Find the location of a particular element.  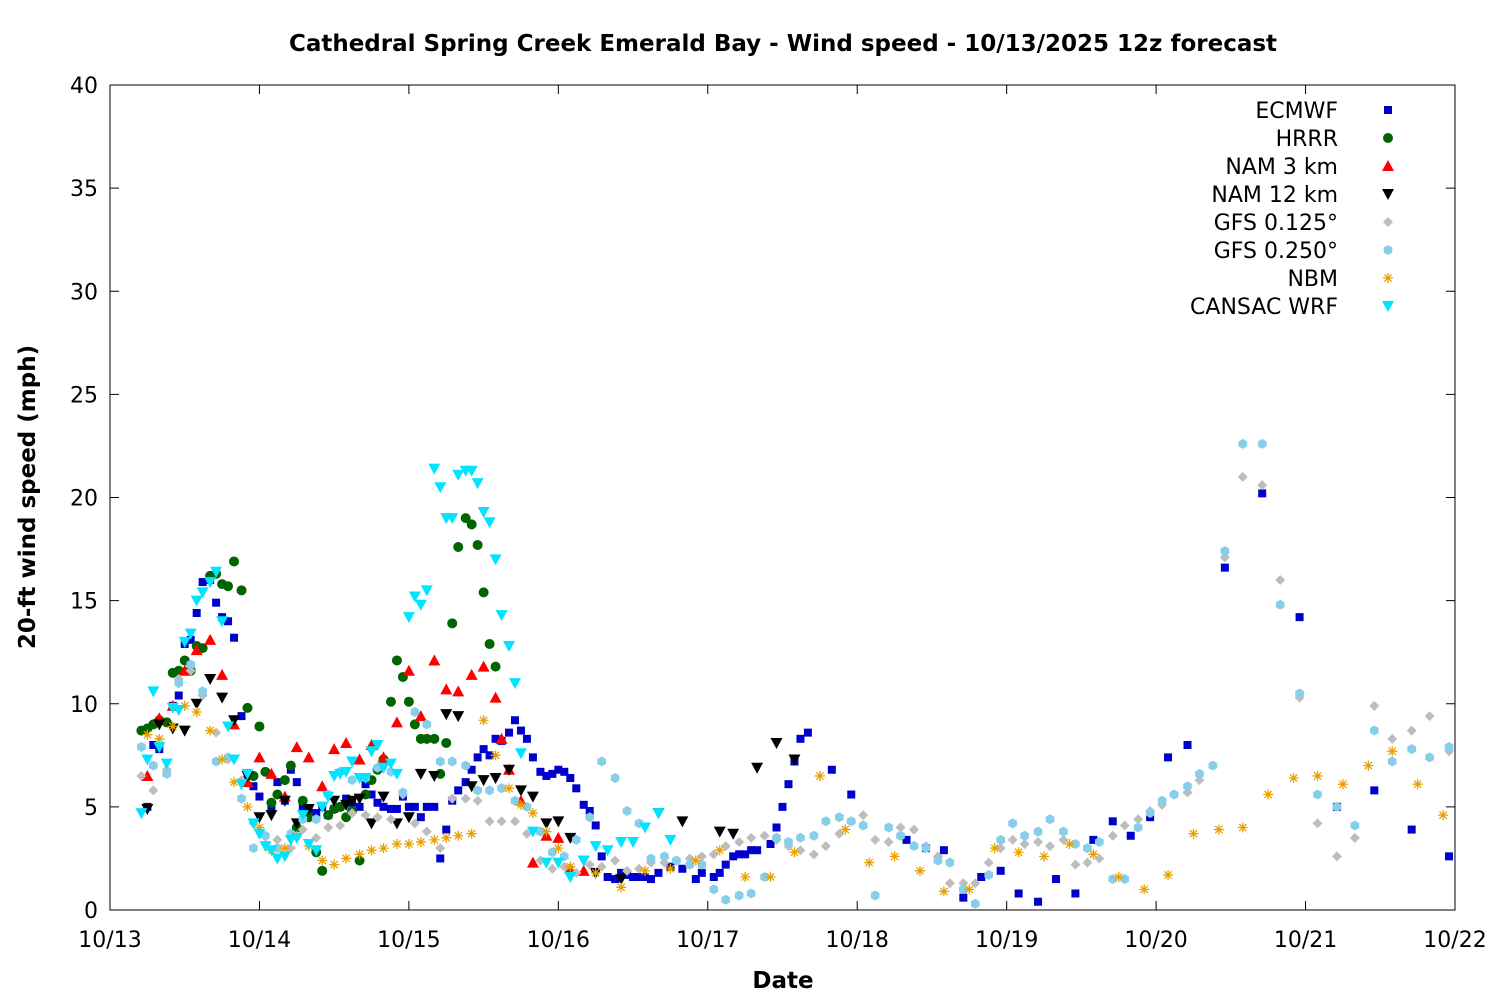

y-tick-label: 25 is located at coordinates (84, 395).